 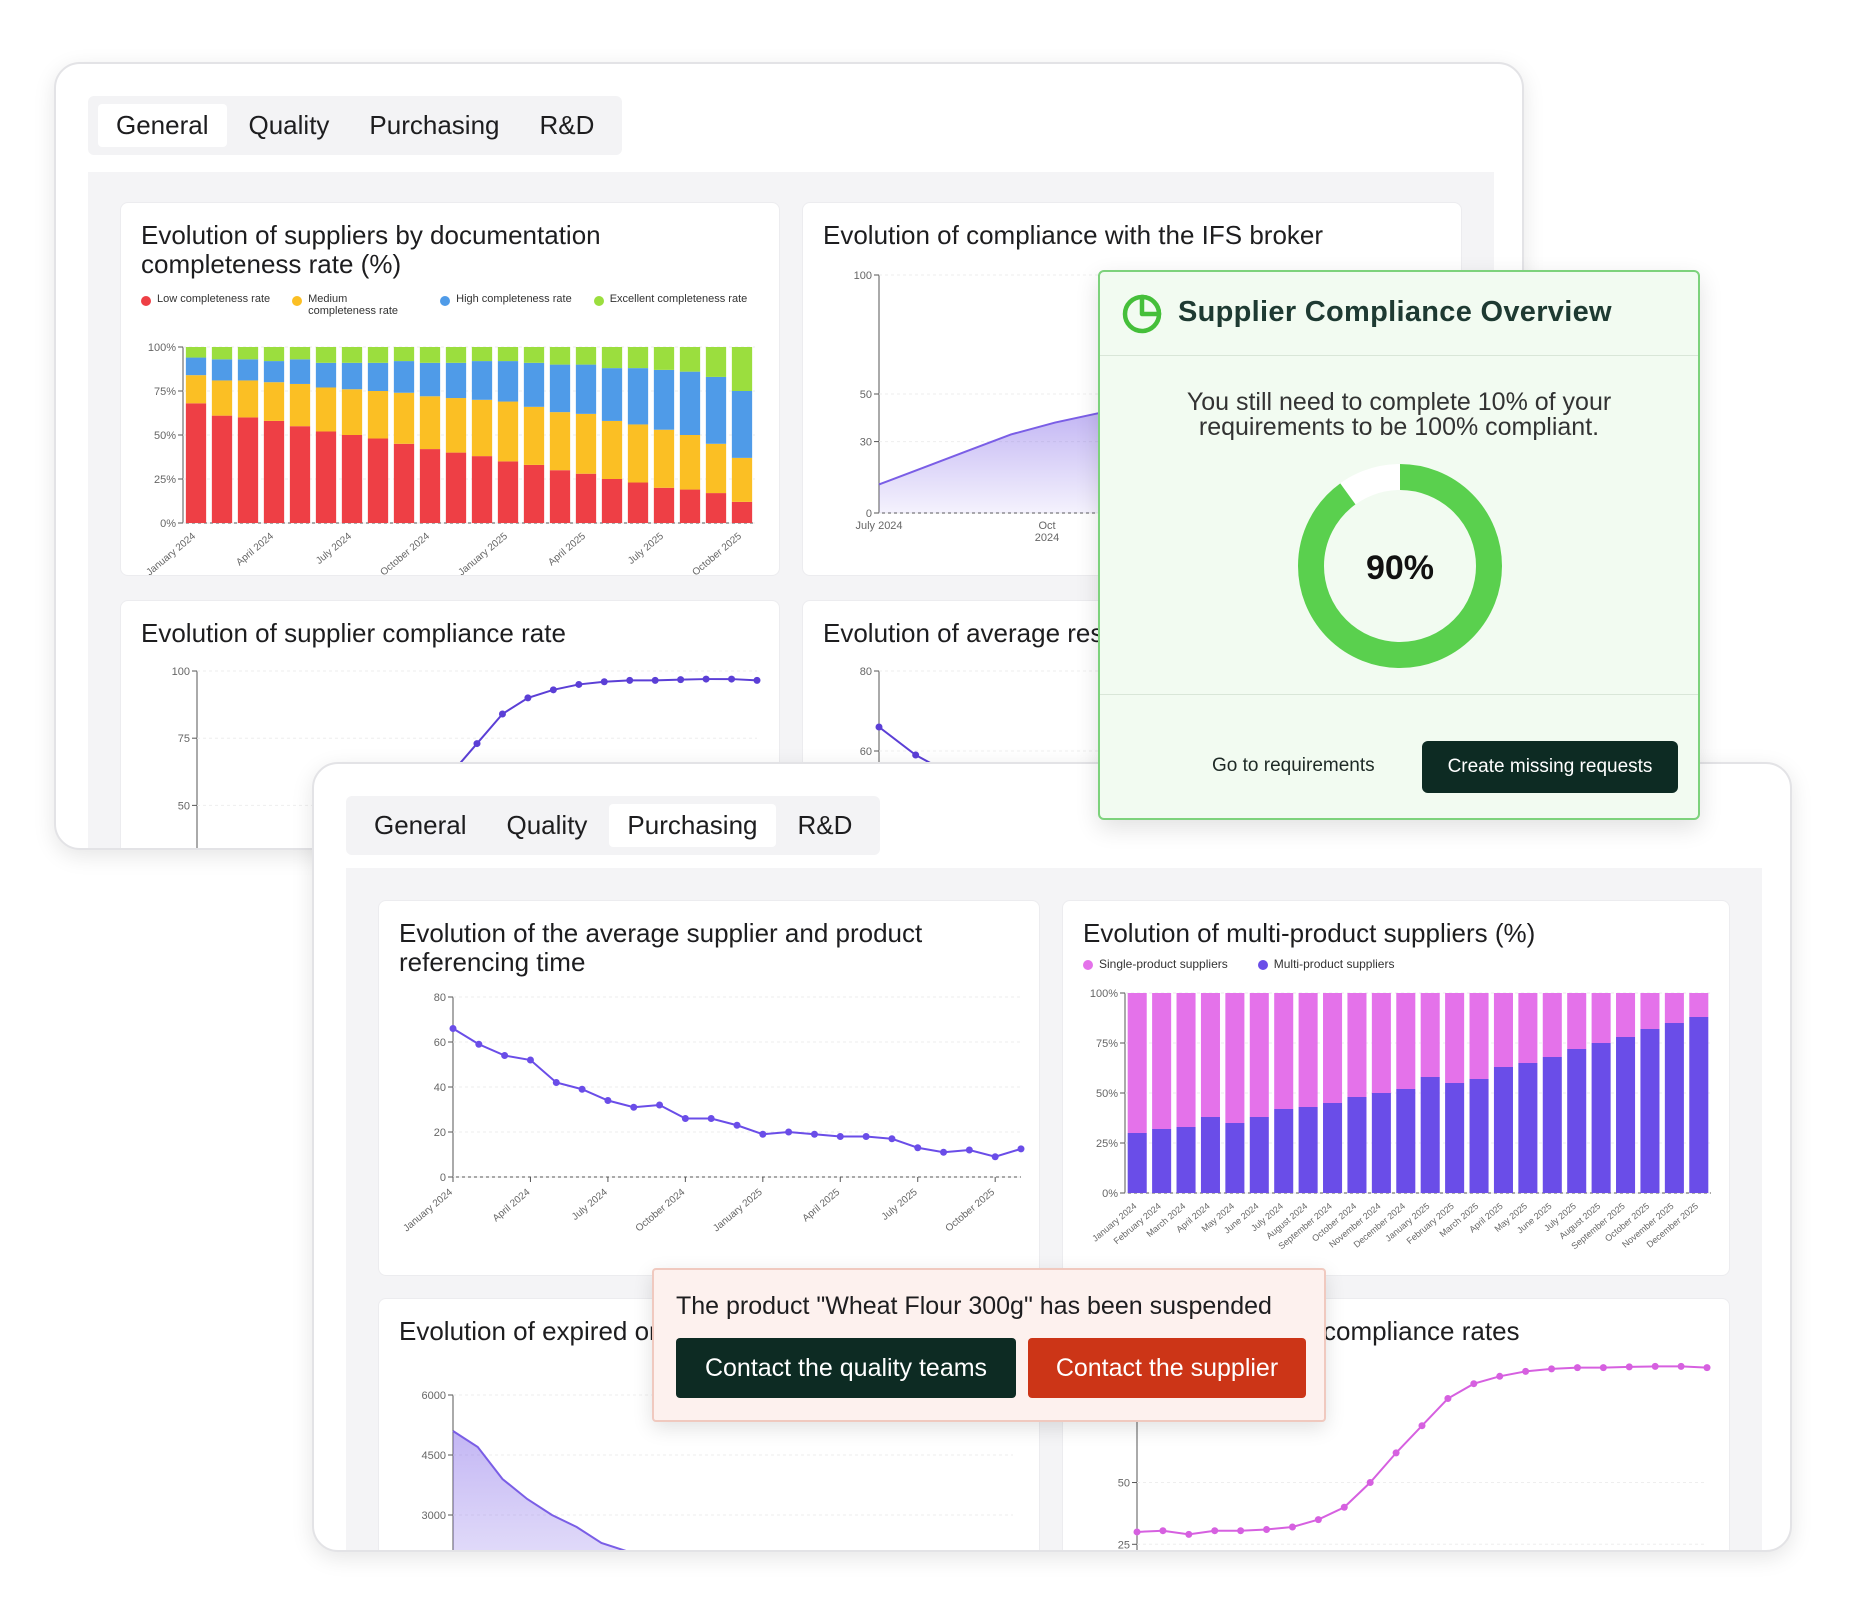 I want to click on pie-chart-icon, so click(x=1142, y=314).